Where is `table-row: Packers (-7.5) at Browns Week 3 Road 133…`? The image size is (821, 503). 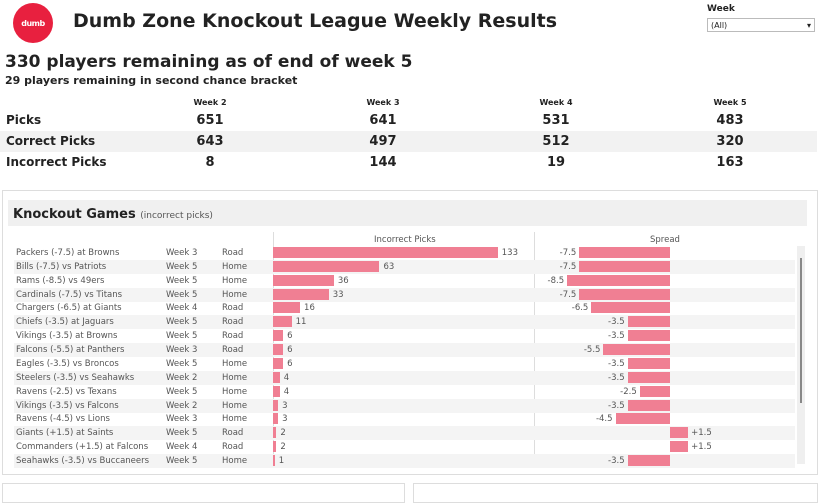 table-row: Packers (-7.5) at Browns Week 3 Road 133… is located at coordinates (404, 253).